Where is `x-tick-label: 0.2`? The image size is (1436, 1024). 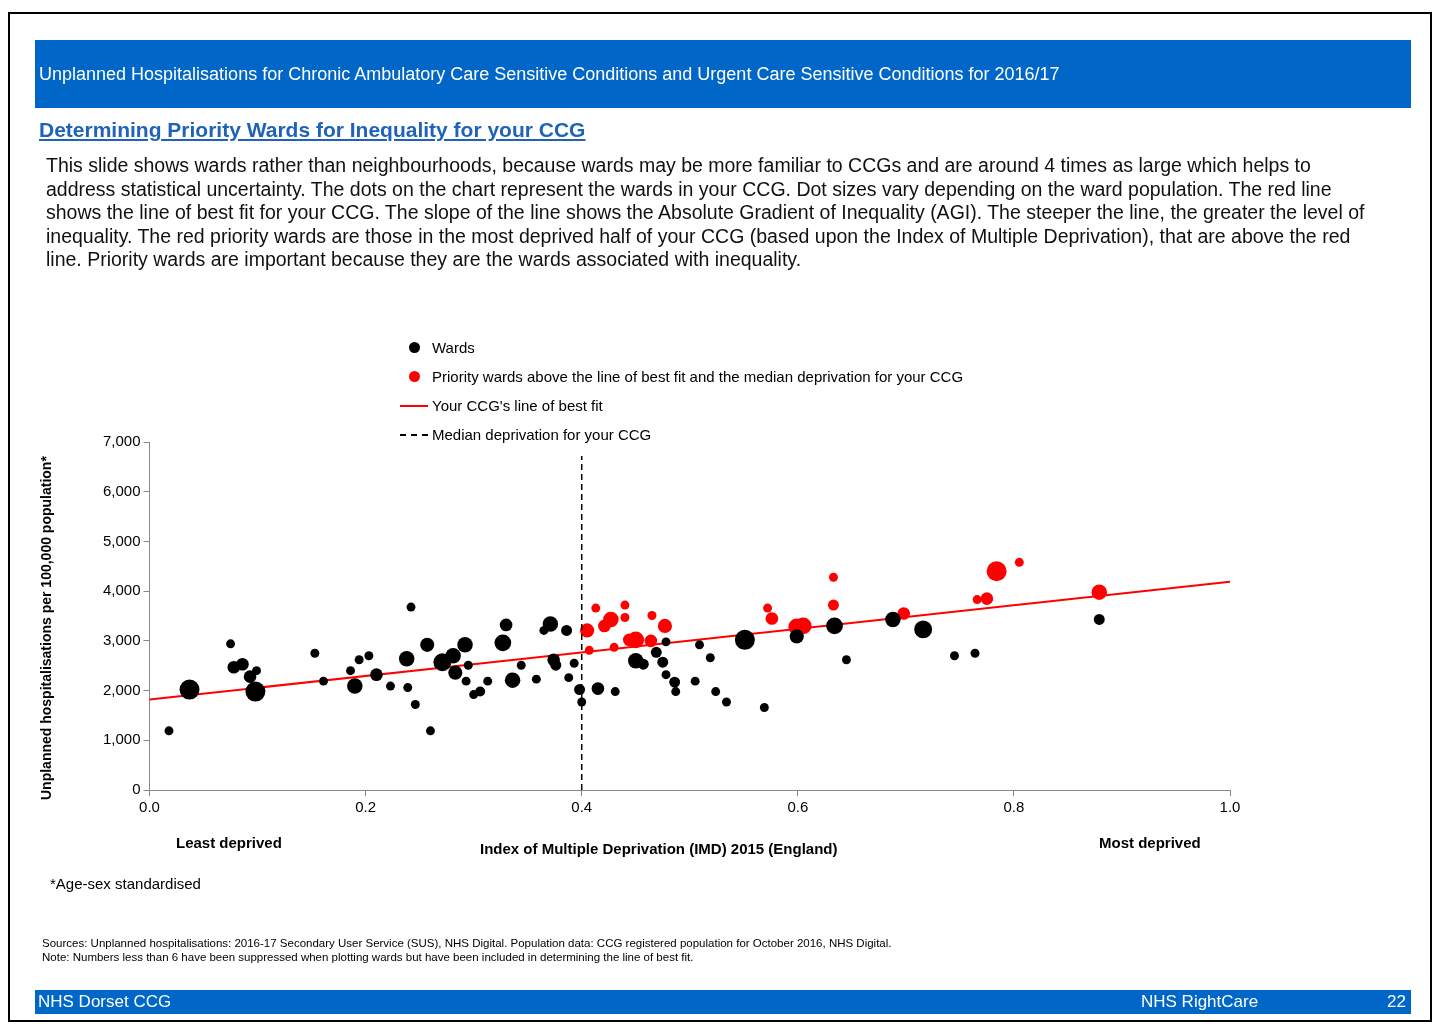 x-tick-label: 0.2 is located at coordinates (366, 807).